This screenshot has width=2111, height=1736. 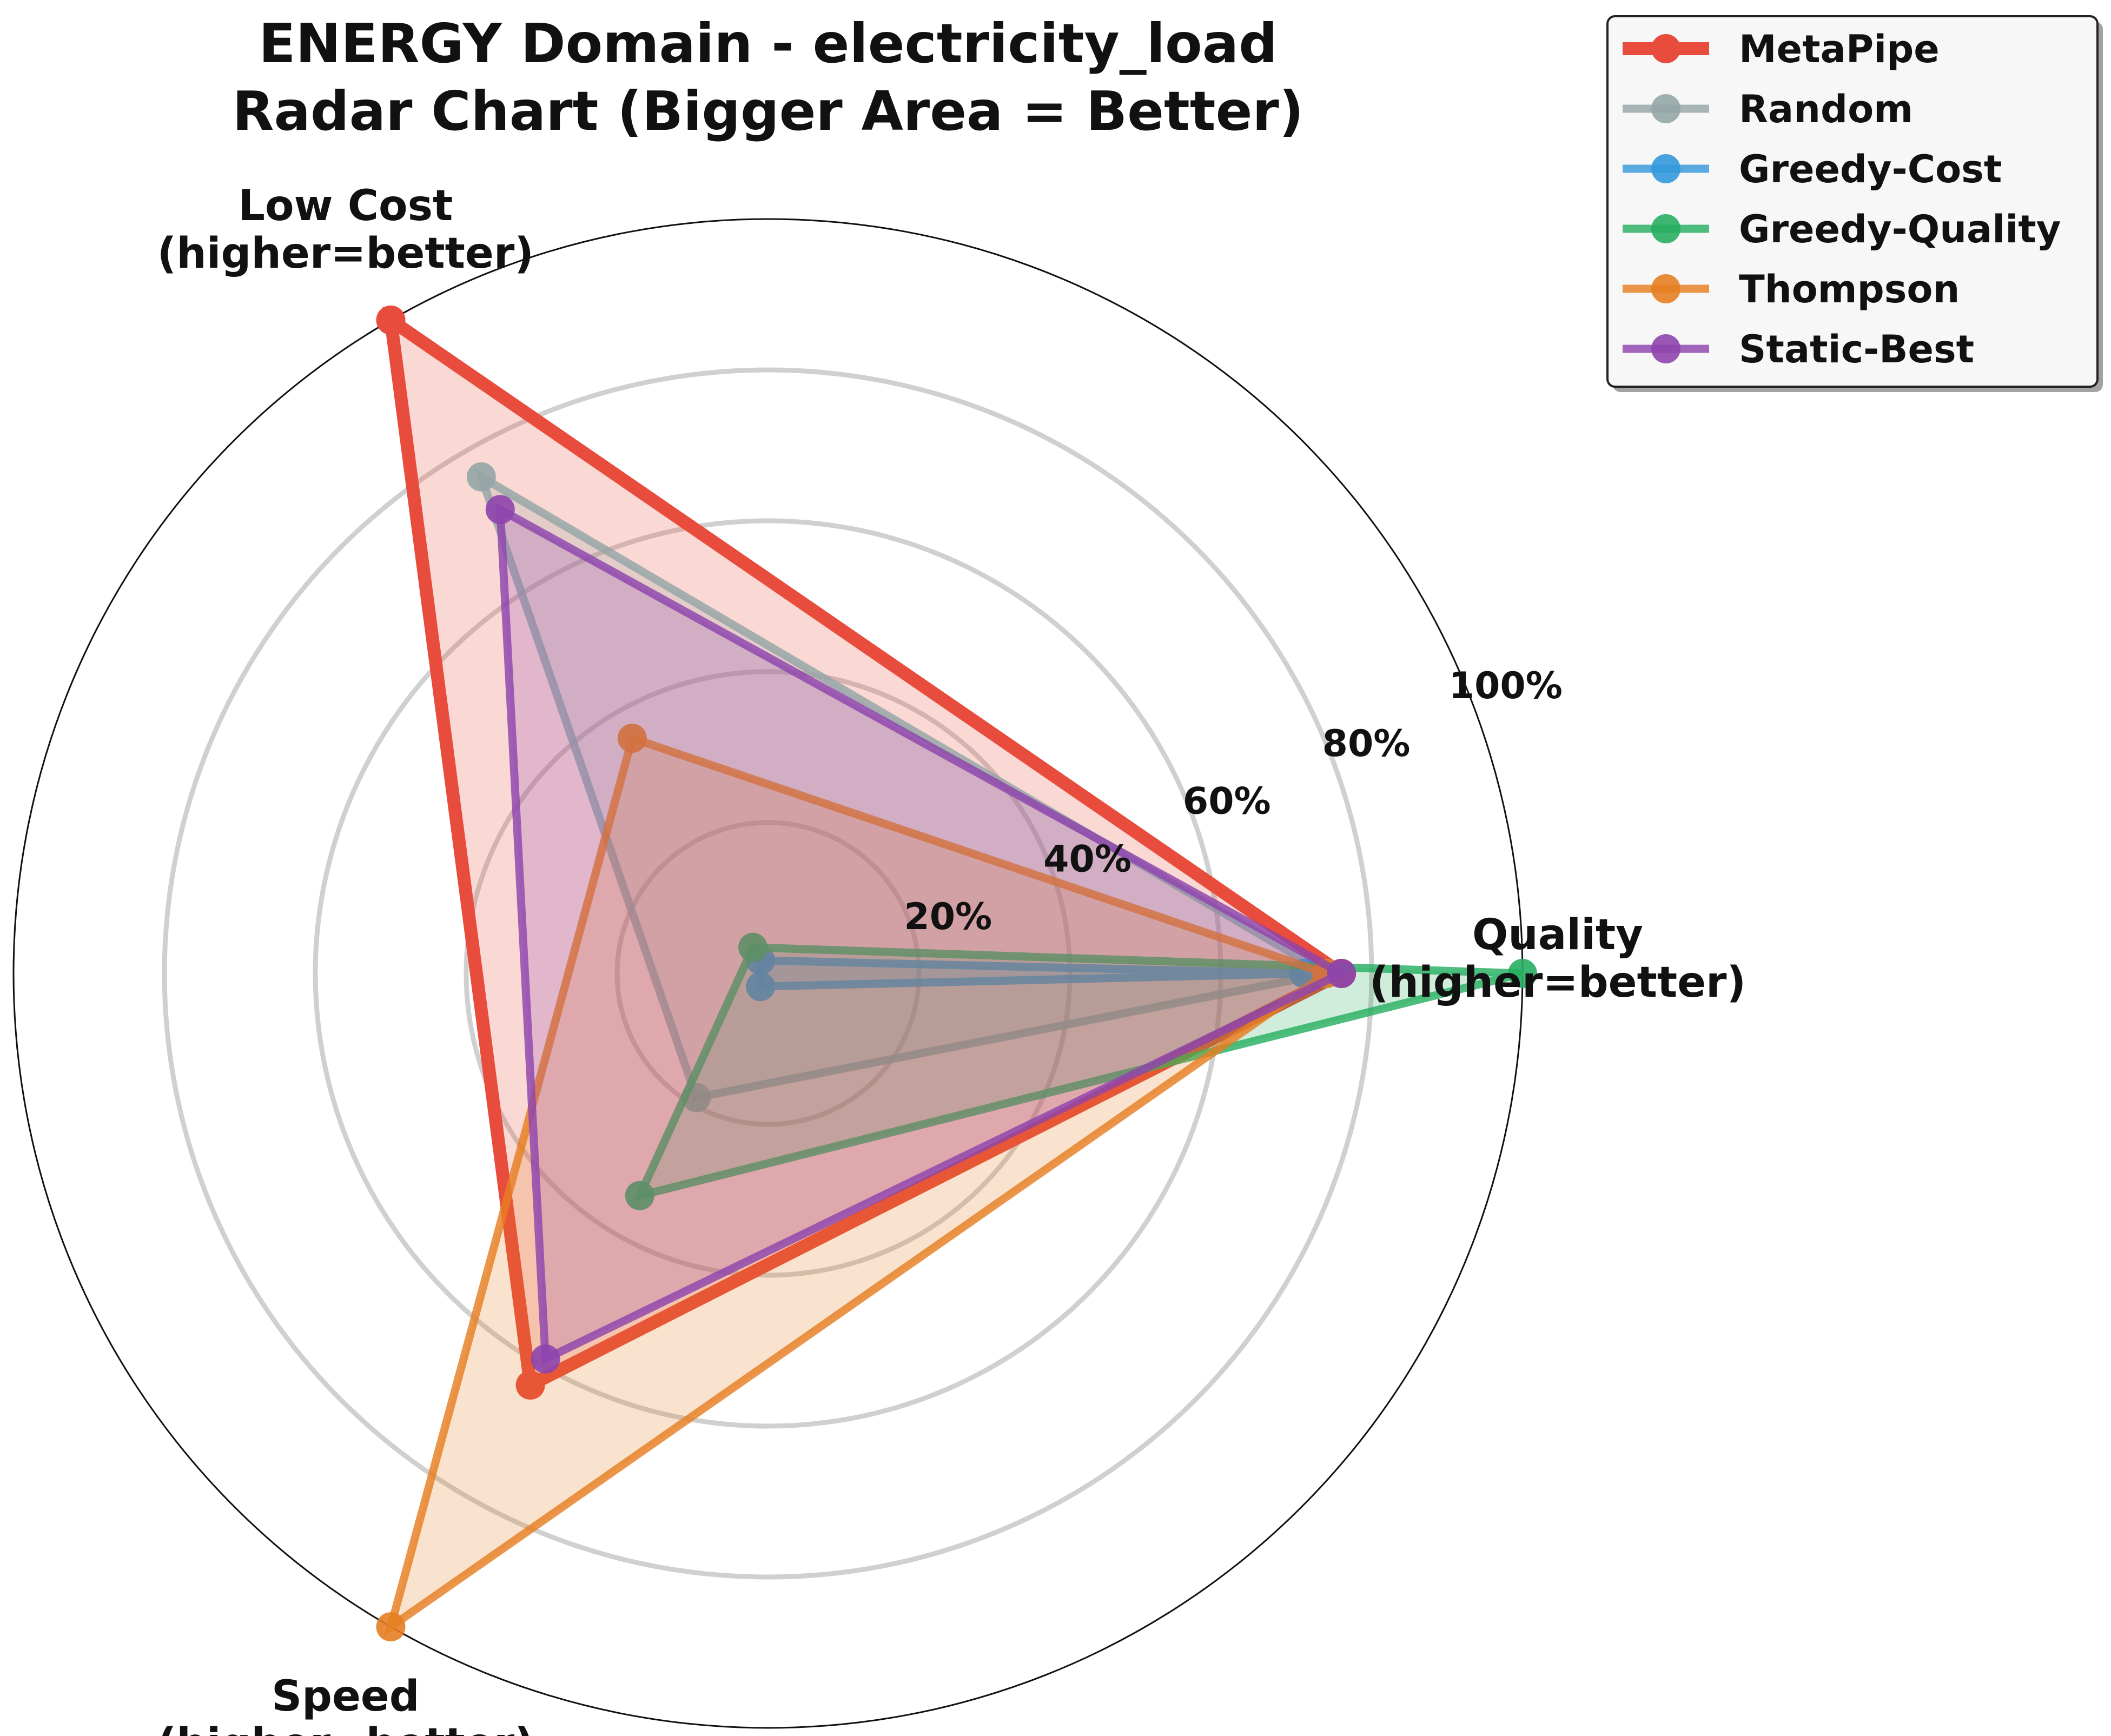 I want to click on legend-item-greedy-cost: Greedy-Cost, so click(x=1812, y=169).